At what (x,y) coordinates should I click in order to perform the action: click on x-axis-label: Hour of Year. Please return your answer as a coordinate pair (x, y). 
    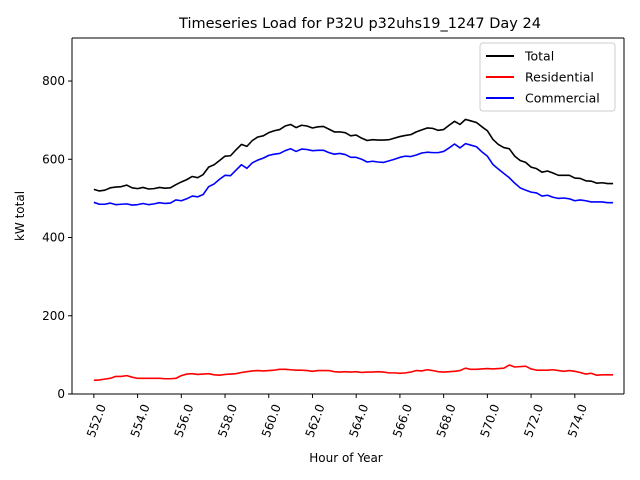
    Looking at the image, I should click on (346, 458).